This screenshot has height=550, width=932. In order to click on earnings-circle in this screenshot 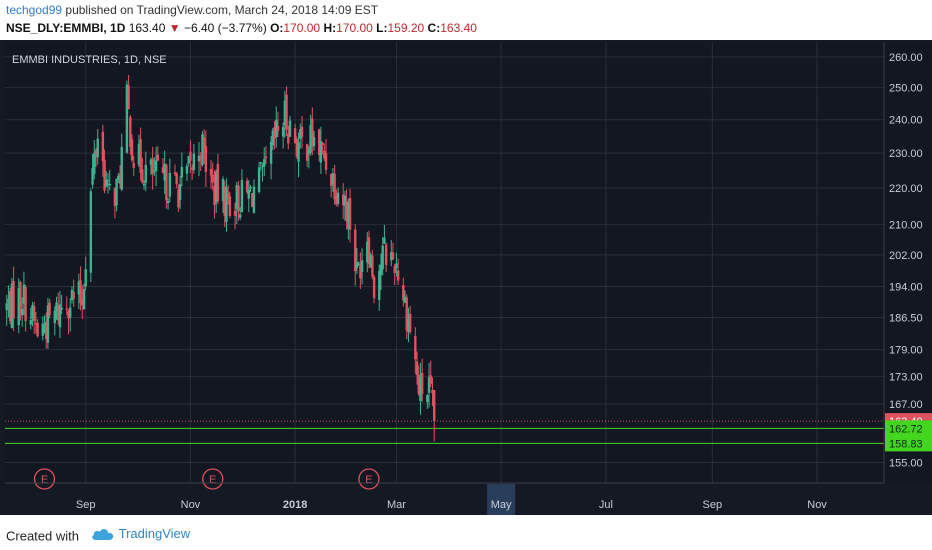, I will do `click(44, 479)`.